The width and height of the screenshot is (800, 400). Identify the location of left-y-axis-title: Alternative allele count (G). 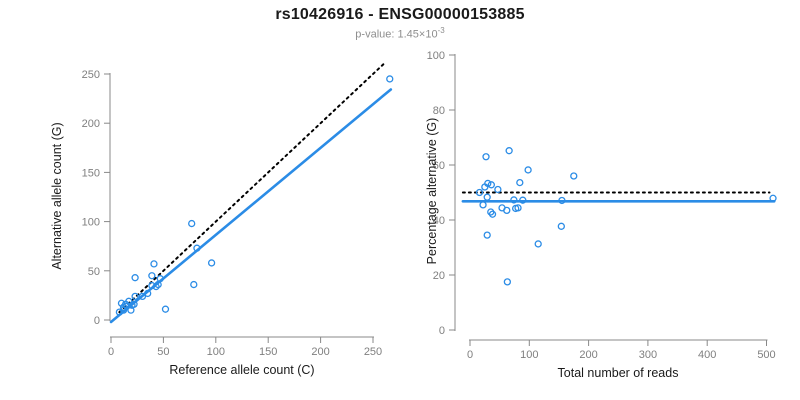
(57, 196).